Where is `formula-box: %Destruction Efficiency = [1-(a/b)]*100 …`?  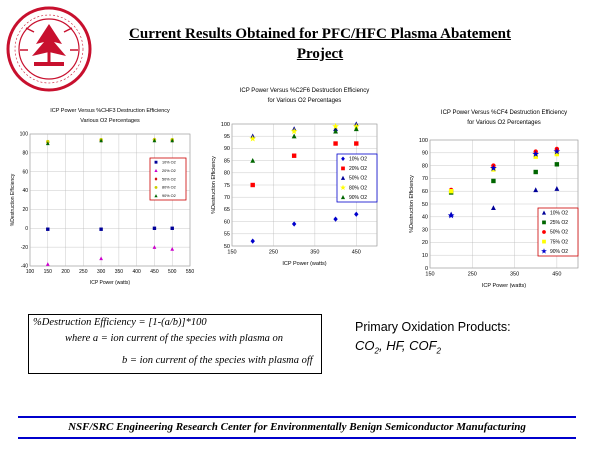 formula-box: %Destruction Efficiency = [1-(a/b)]*100 … is located at coordinates (175, 344).